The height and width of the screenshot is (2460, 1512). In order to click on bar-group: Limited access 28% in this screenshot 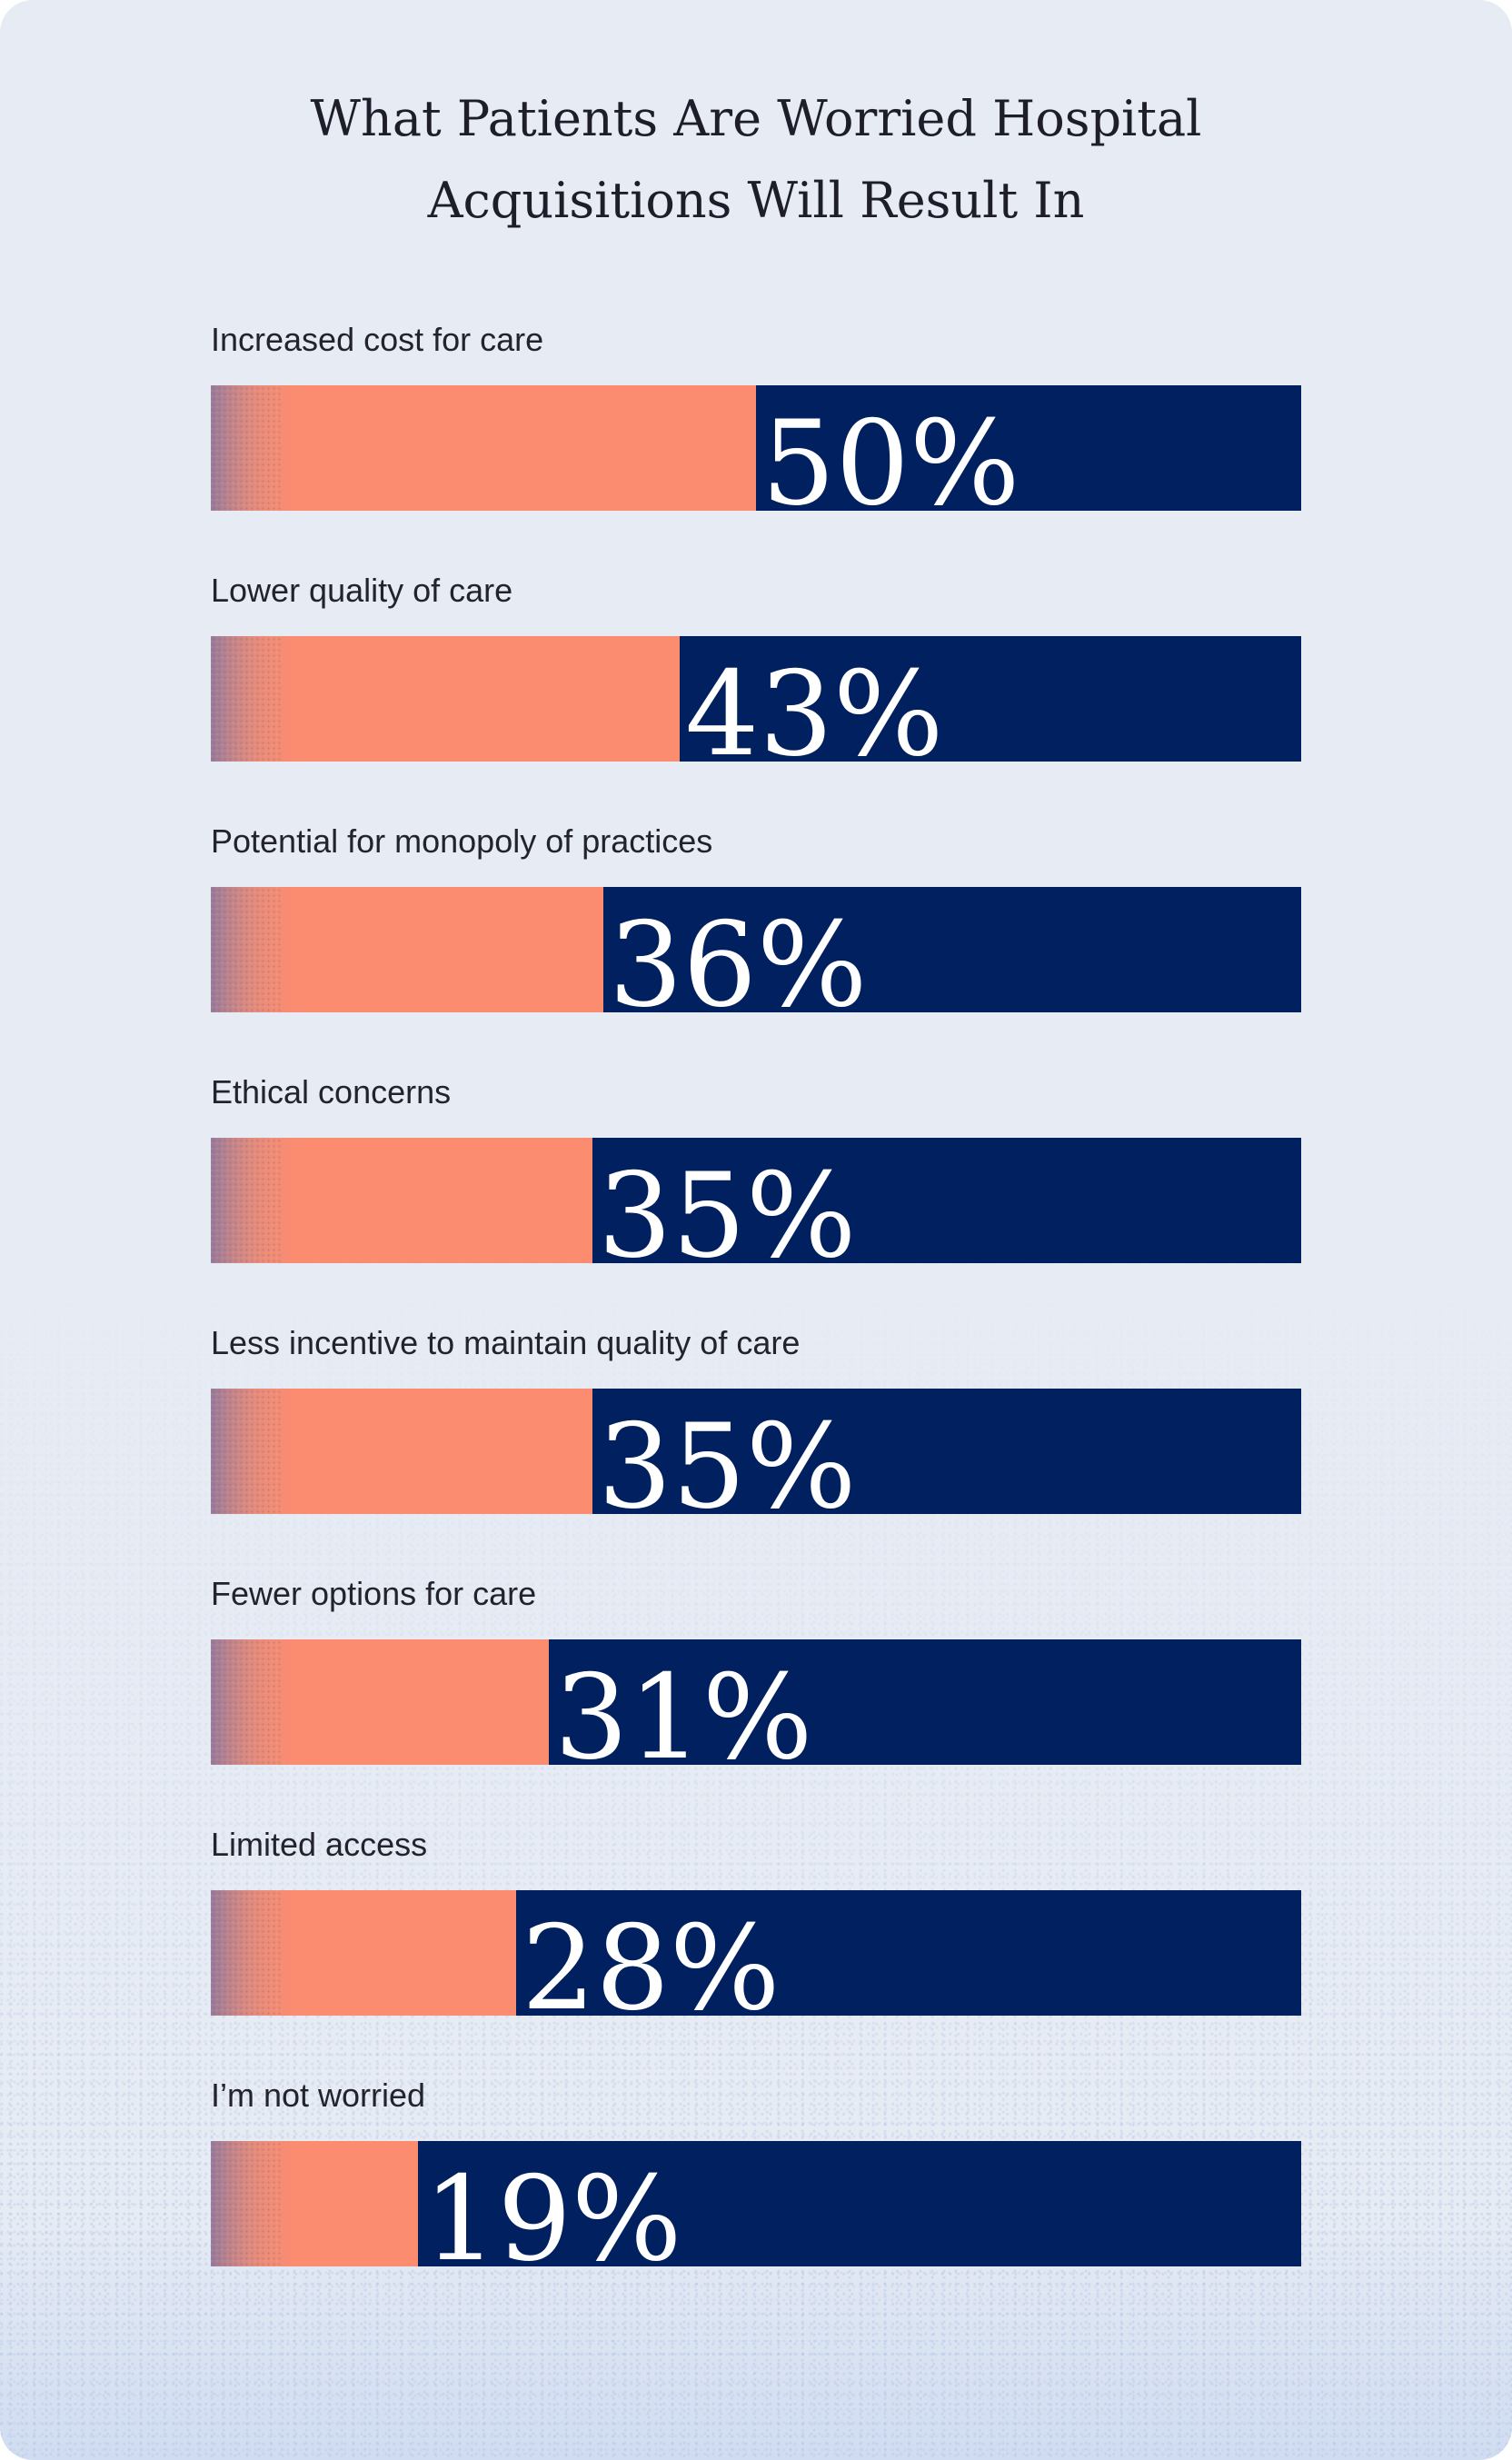, I will do `click(756, 1931)`.